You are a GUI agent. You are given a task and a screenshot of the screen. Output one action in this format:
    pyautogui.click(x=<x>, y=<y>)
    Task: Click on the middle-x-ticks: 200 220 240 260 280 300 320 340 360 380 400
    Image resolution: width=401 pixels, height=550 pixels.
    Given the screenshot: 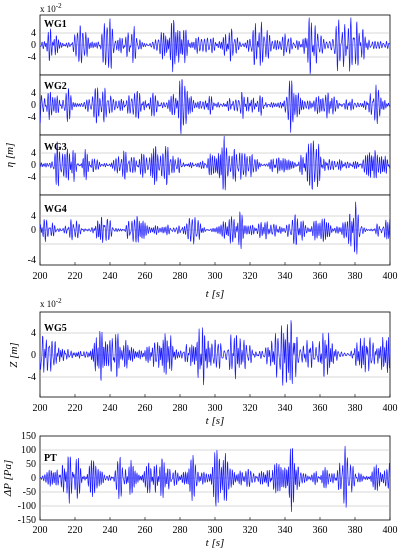 What is the action you would take?
    pyautogui.click(x=215, y=404)
    